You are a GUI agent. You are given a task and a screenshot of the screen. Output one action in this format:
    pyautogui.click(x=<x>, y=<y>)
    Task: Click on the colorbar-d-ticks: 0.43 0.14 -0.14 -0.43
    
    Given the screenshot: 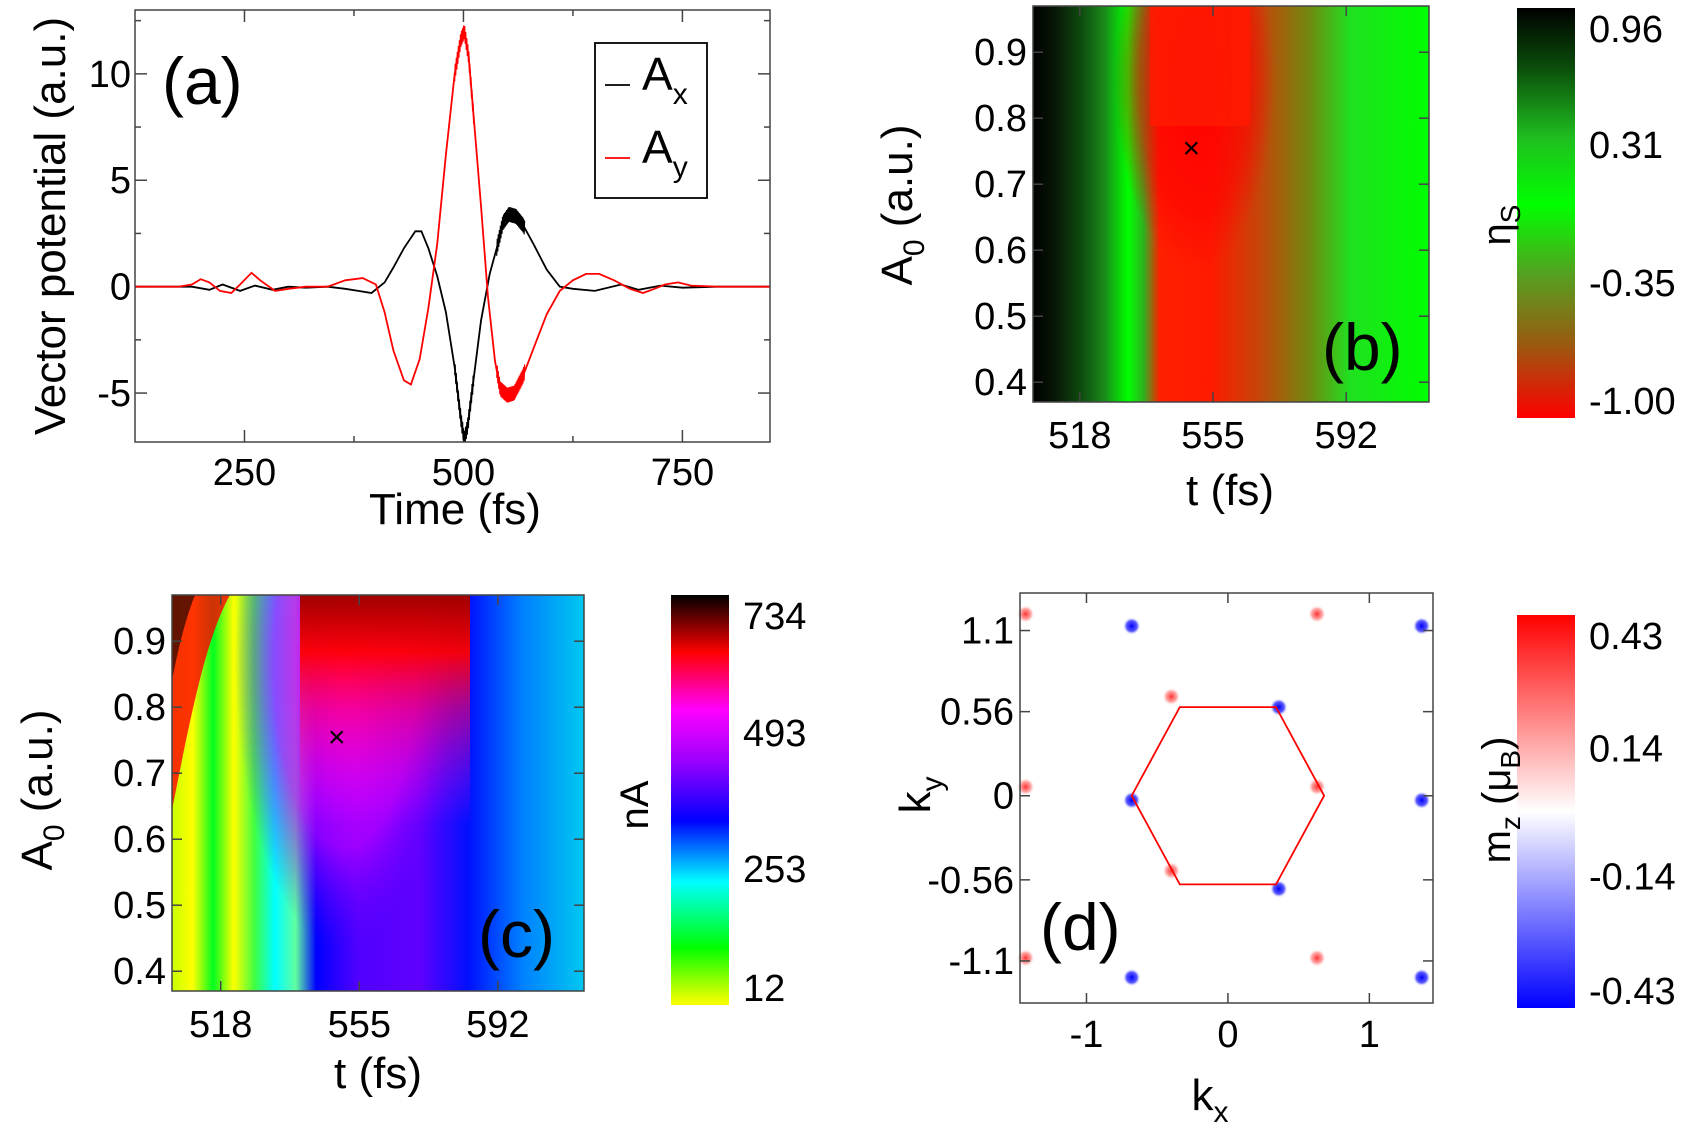 What is the action you would take?
    pyautogui.click(x=1632, y=814)
    